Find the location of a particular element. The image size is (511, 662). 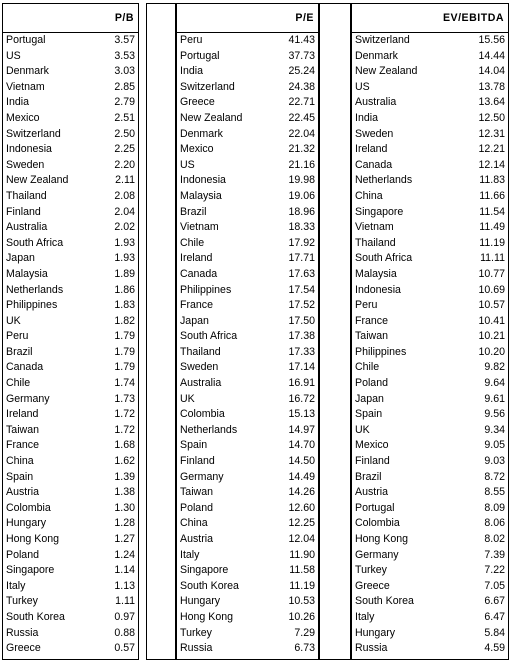

country-cell: Ireland is located at coordinates (22, 414).